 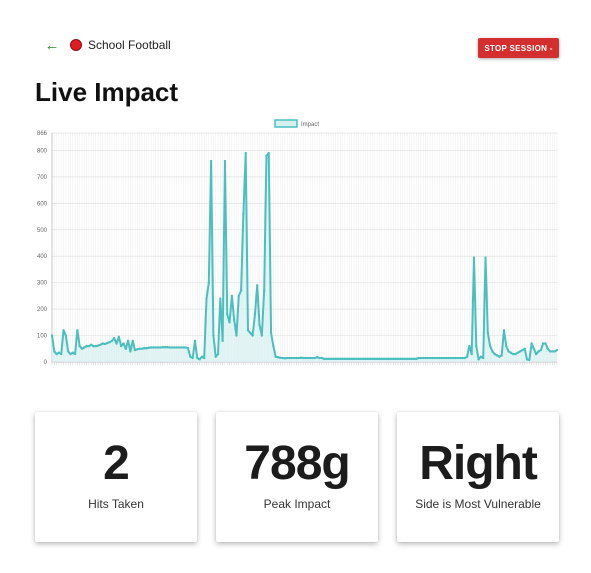 What do you see at coordinates (107, 92) in the screenshot?
I see `page-title: Live Impact` at bounding box center [107, 92].